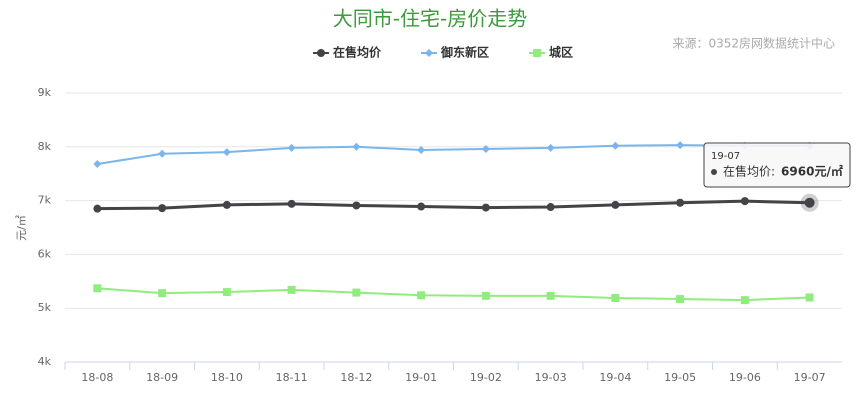 Image resolution: width=860 pixels, height=419 pixels. I want to click on x-tick-label: 19-07, so click(810, 377).